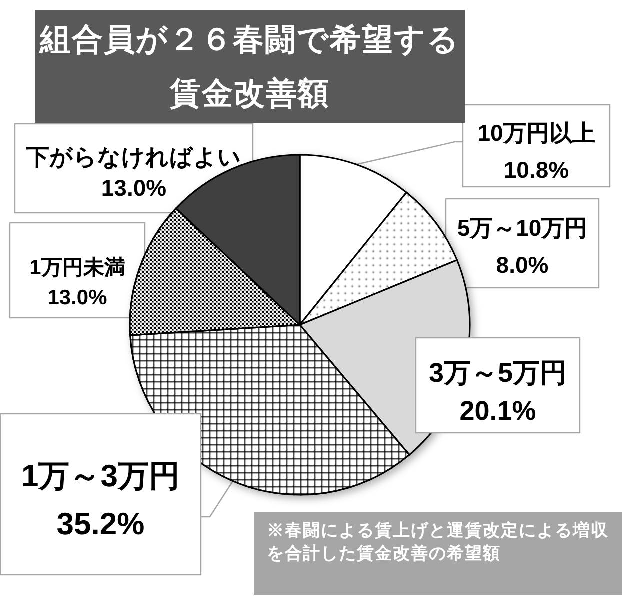  Describe the element at coordinates (250, 66) in the screenshot. I see `chart-title: 組合員が２６春闘で希望する賃金改善額` at that location.